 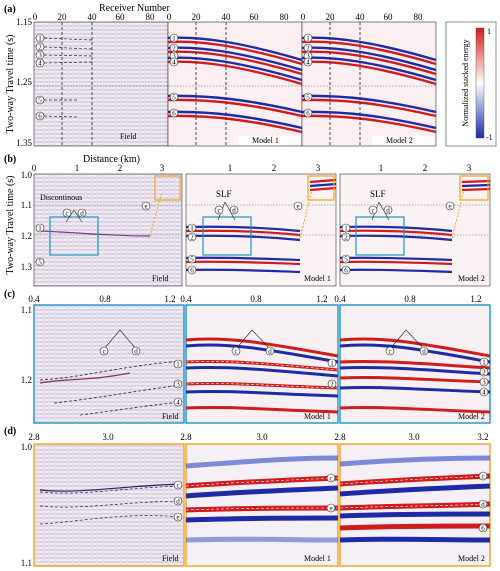 What do you see at coordinates (111, 159) in the screenshot?
I see `panel-b-top-axis-title: Distance (km)` at bounding box center [111, 159].